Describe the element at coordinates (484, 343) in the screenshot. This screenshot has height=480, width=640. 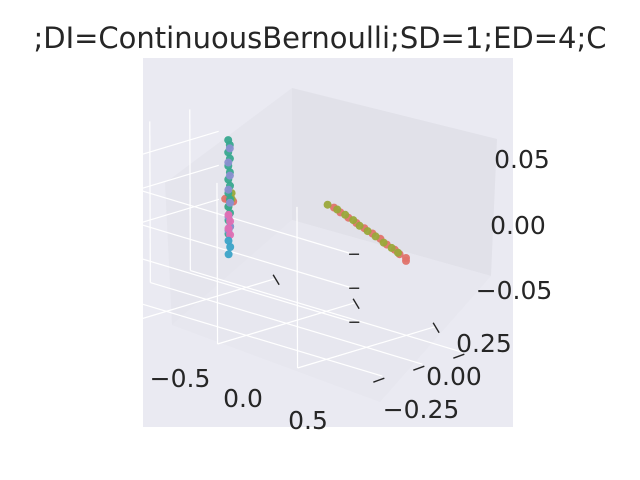
I see `y-tick-label: 0.25` at that location.